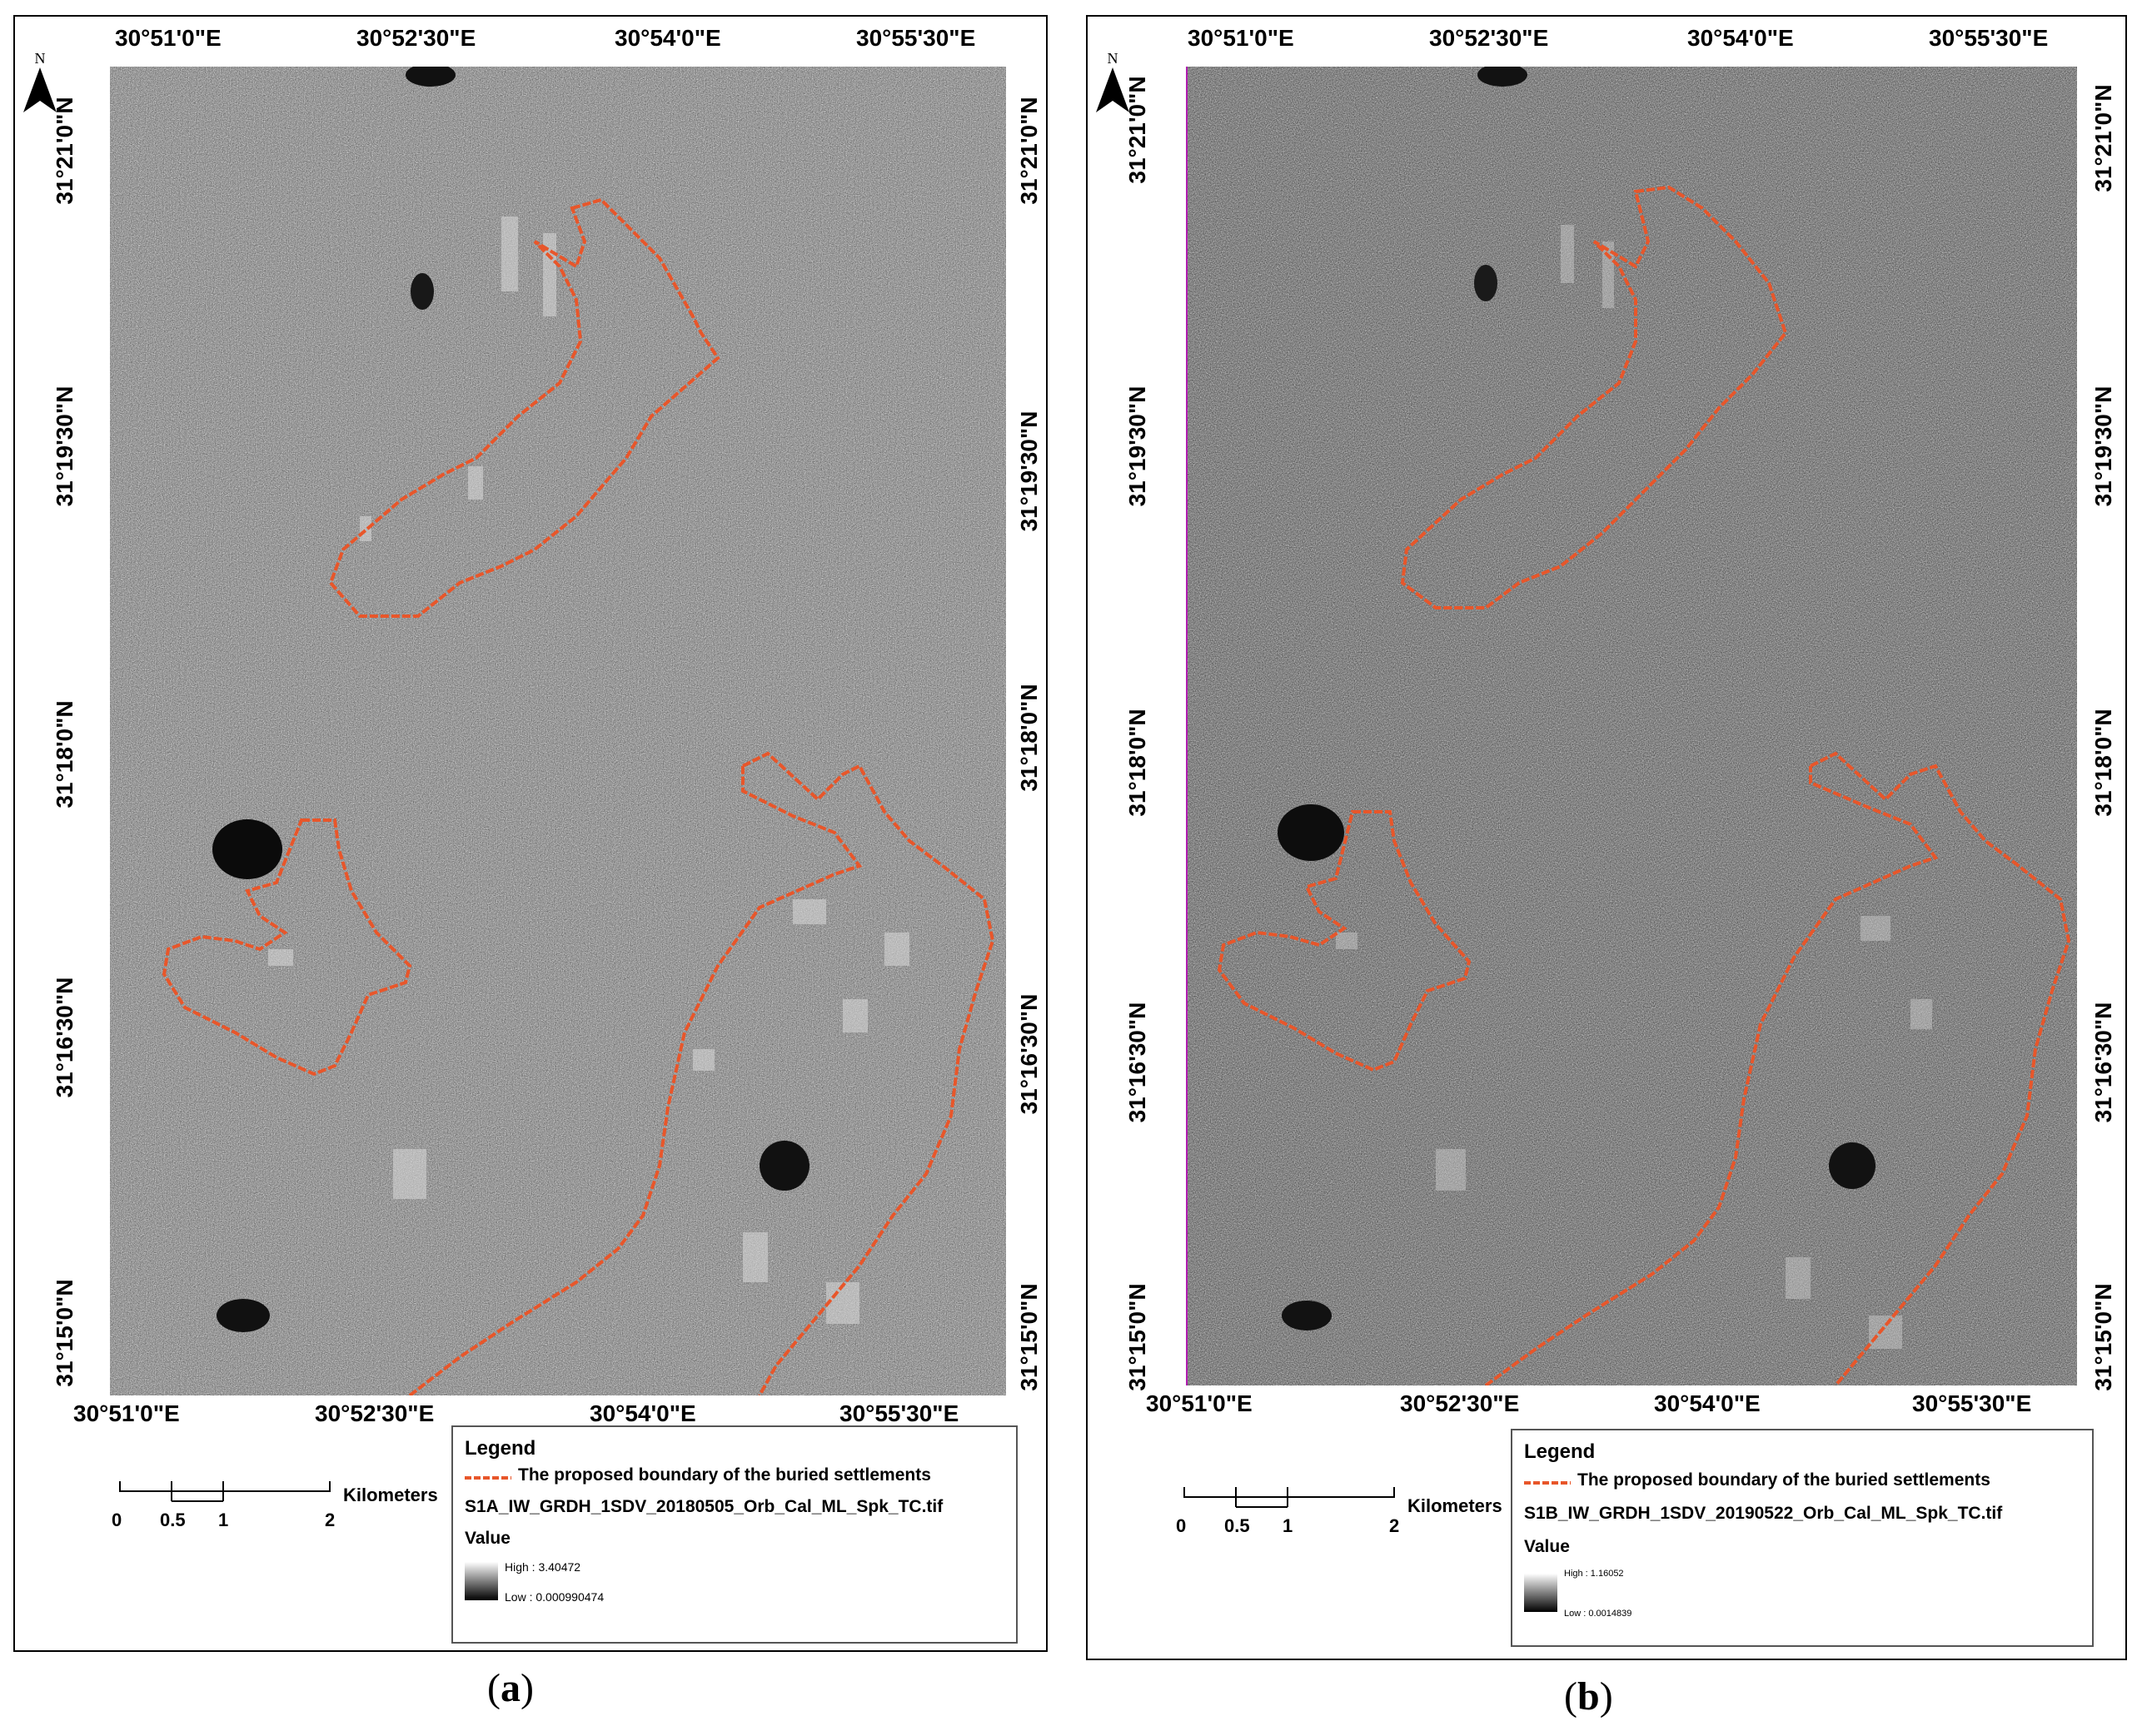  I want to click on legend-low-value: Low : 0.0014839, so click(1598, 1614).